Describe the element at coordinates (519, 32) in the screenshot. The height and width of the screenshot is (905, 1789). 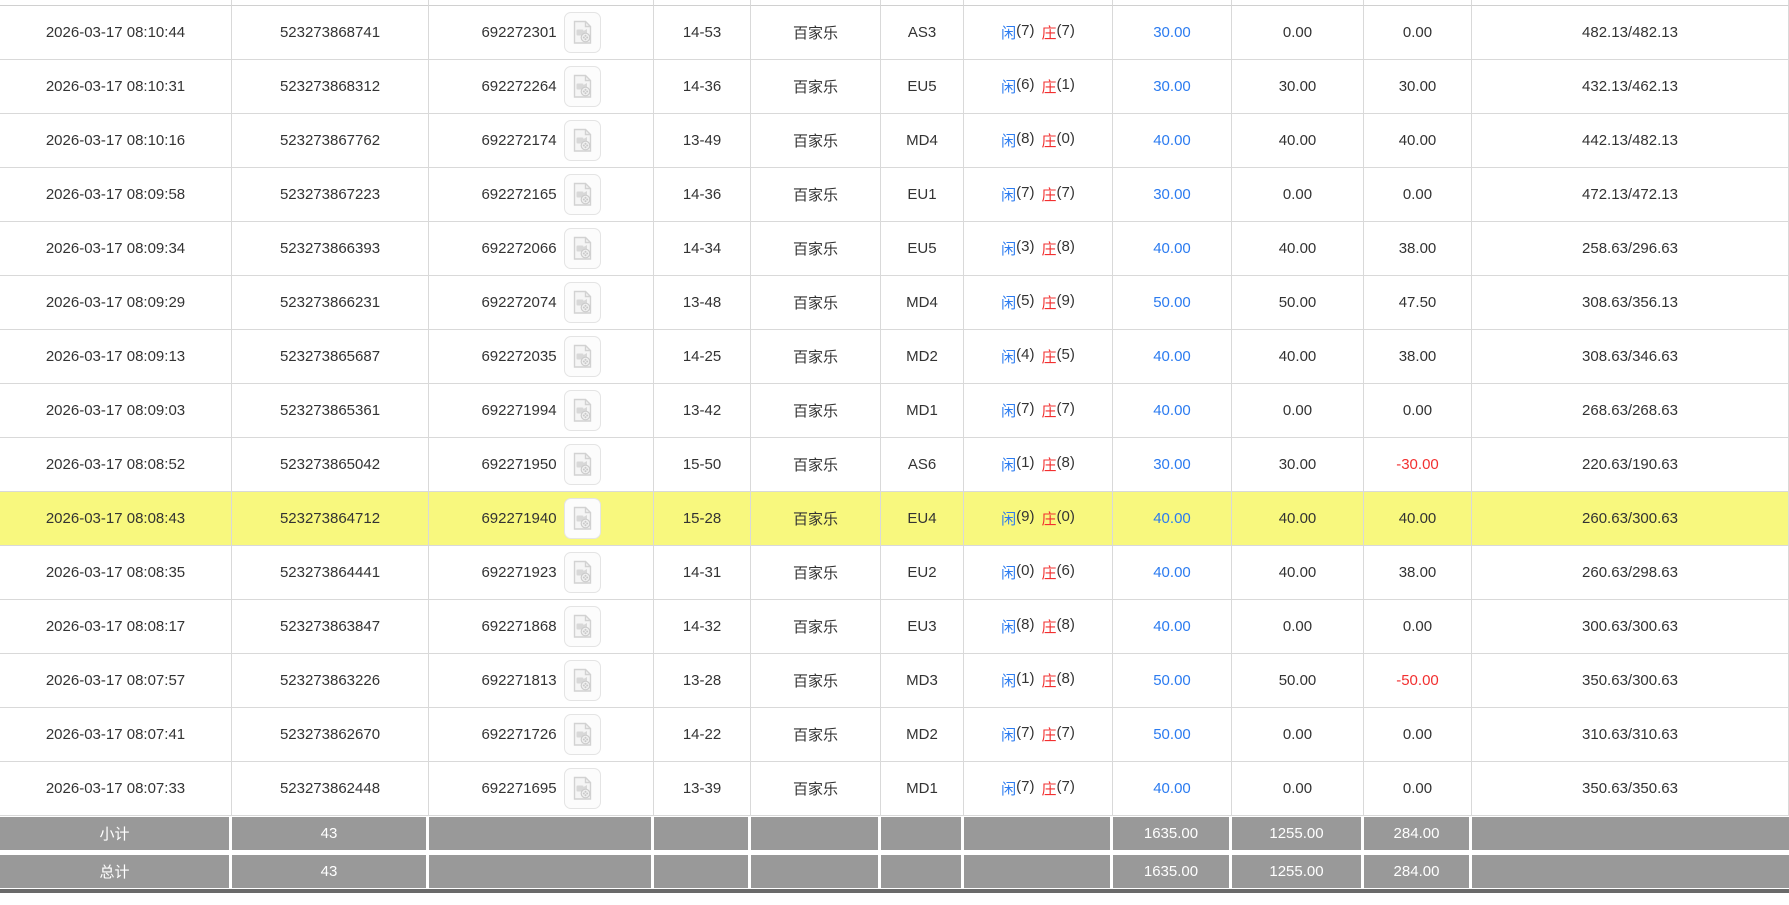
I see `round-id-text: 692272301` at that location.